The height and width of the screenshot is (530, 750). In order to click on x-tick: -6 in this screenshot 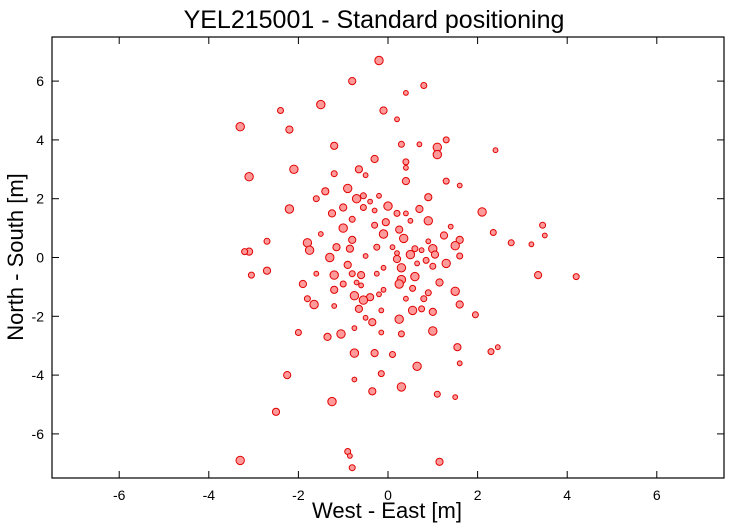, I will do `click(119, 270)`.